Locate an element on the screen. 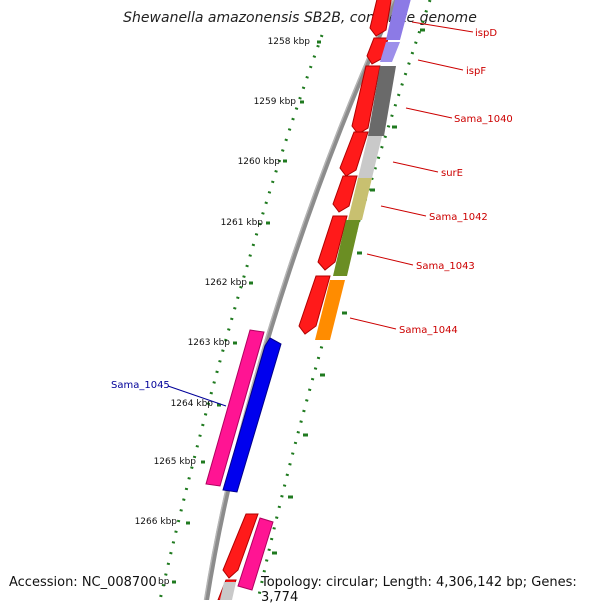  tick-label: 1258 is located at coordinates (279, 42).